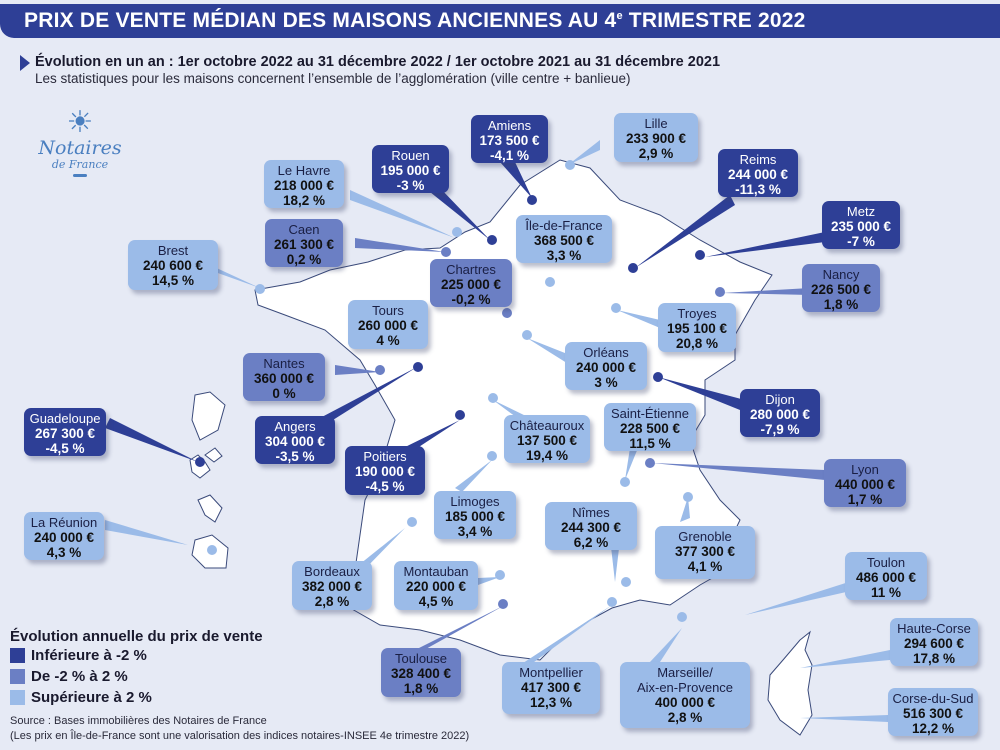  What do you see at coordinates (295, 456) in the screenshot?
I see `city-change: -3,5 %` at bounding box center [295, 456].